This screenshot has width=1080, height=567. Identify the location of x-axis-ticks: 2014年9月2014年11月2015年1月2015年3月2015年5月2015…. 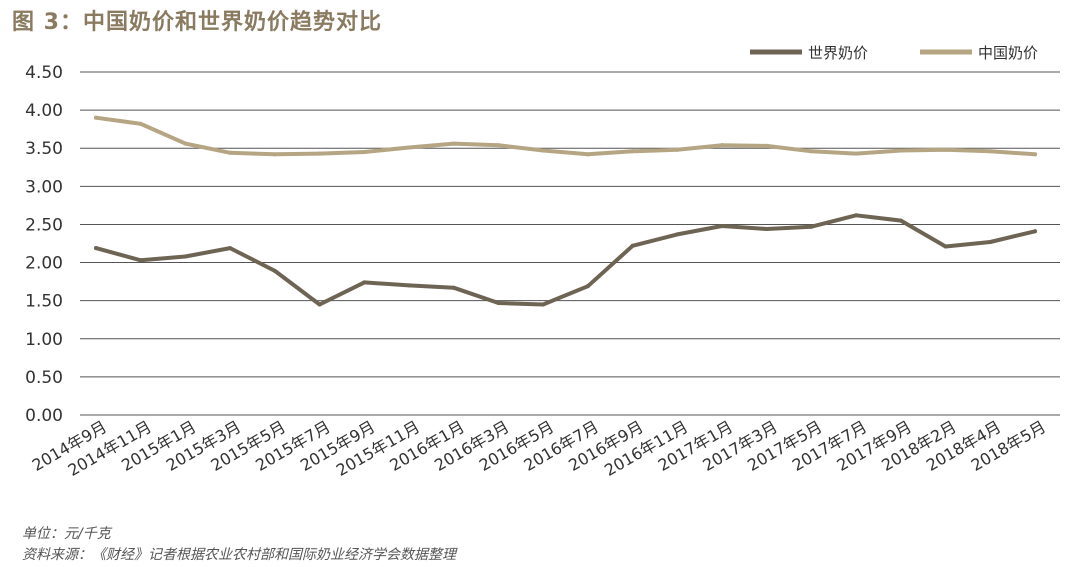
(539, 448).